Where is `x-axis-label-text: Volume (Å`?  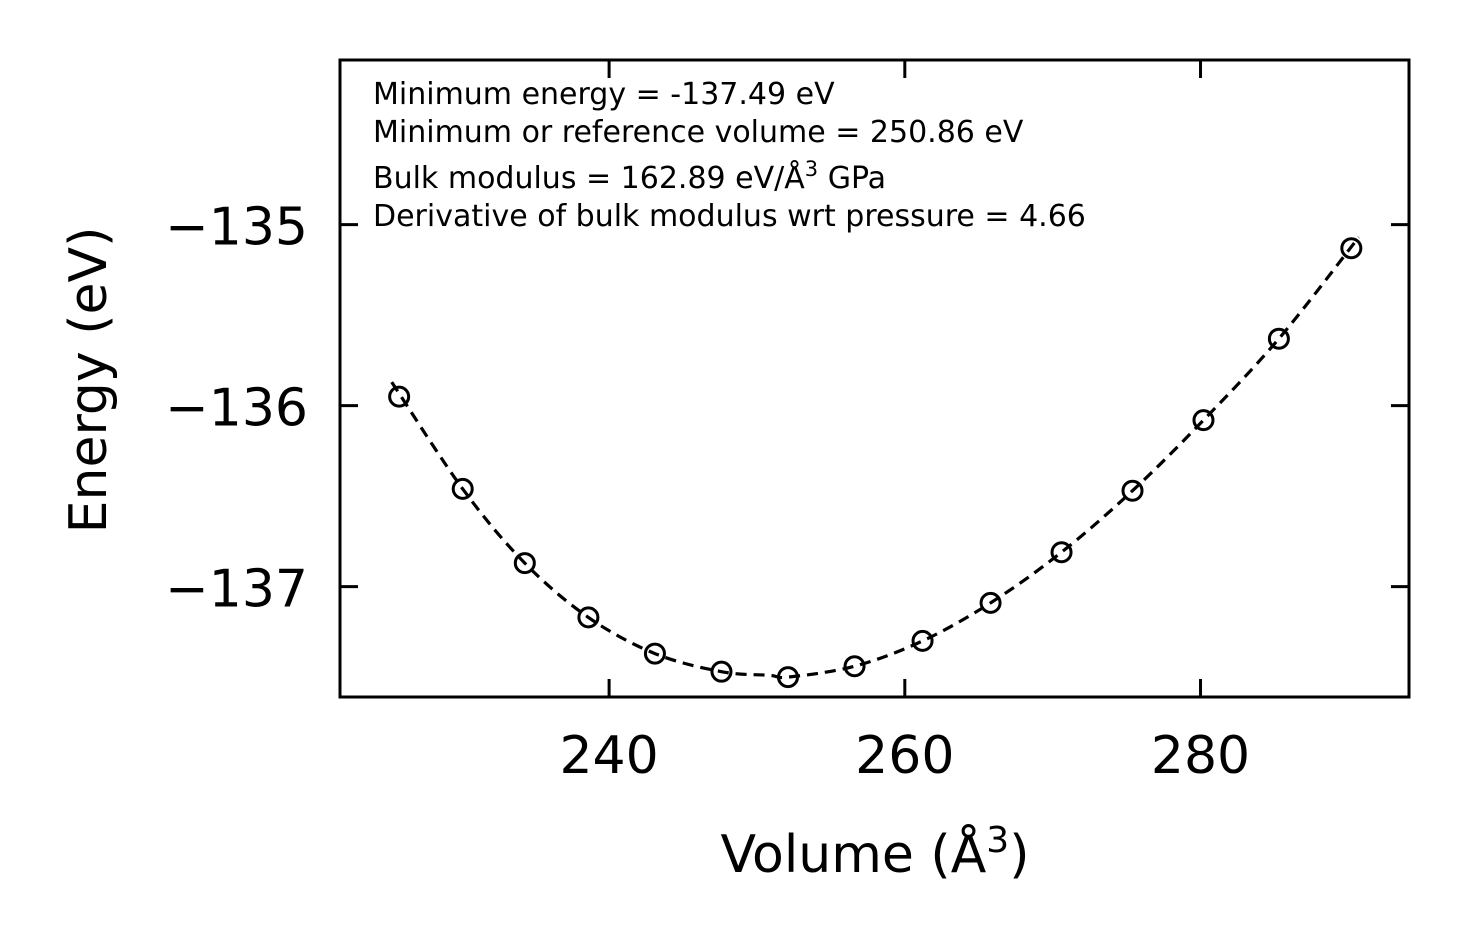 x-axis-label-text: Volume (Å is located at coordinates (854, 854).